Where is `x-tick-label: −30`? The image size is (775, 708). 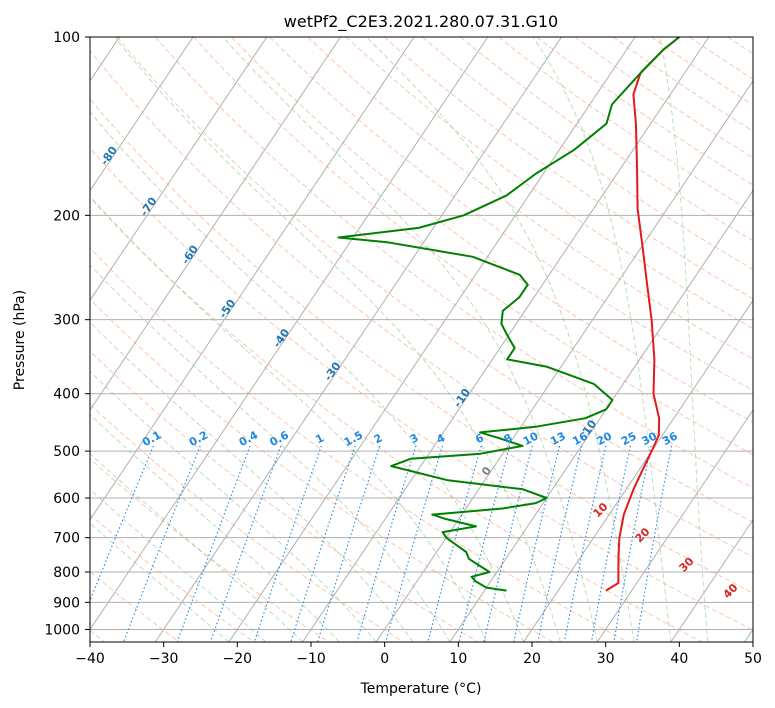
x-tick-label: −30 is located at coordinates (164, 659).